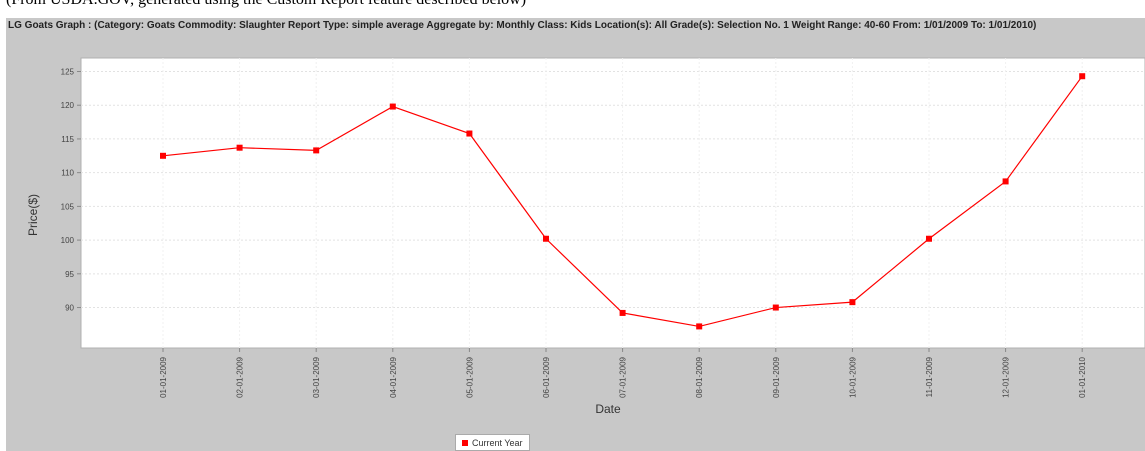  I want to click on legend-label: Current Year, so click(497, 442).